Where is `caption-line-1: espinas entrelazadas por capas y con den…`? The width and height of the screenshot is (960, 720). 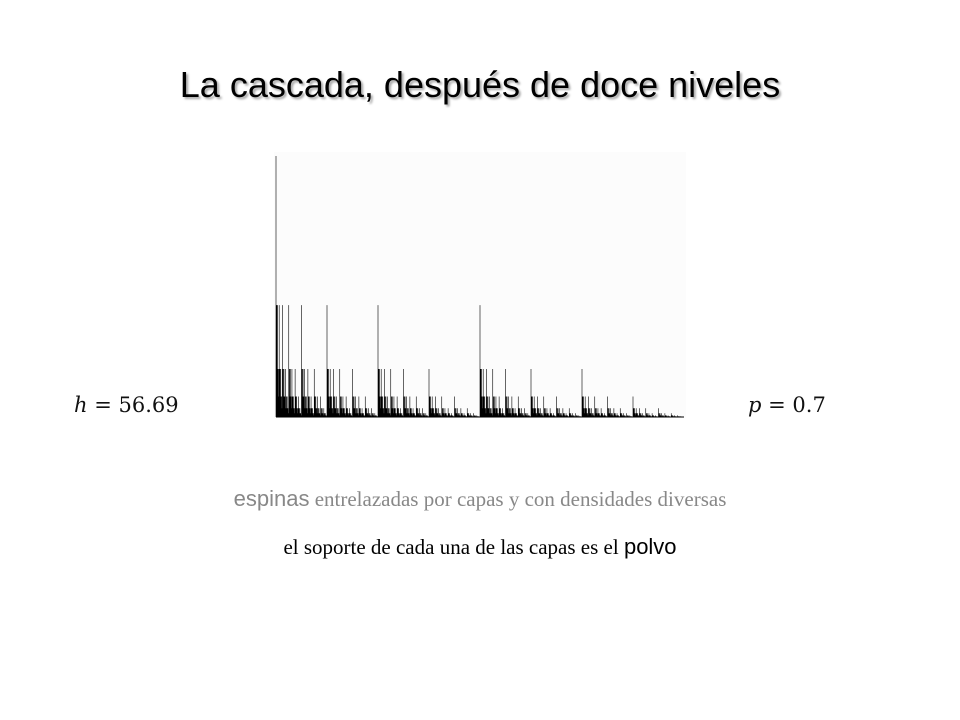 caption-line-1: espinas entrelazadas por capas y con den… is located at coordinates (480, 499).